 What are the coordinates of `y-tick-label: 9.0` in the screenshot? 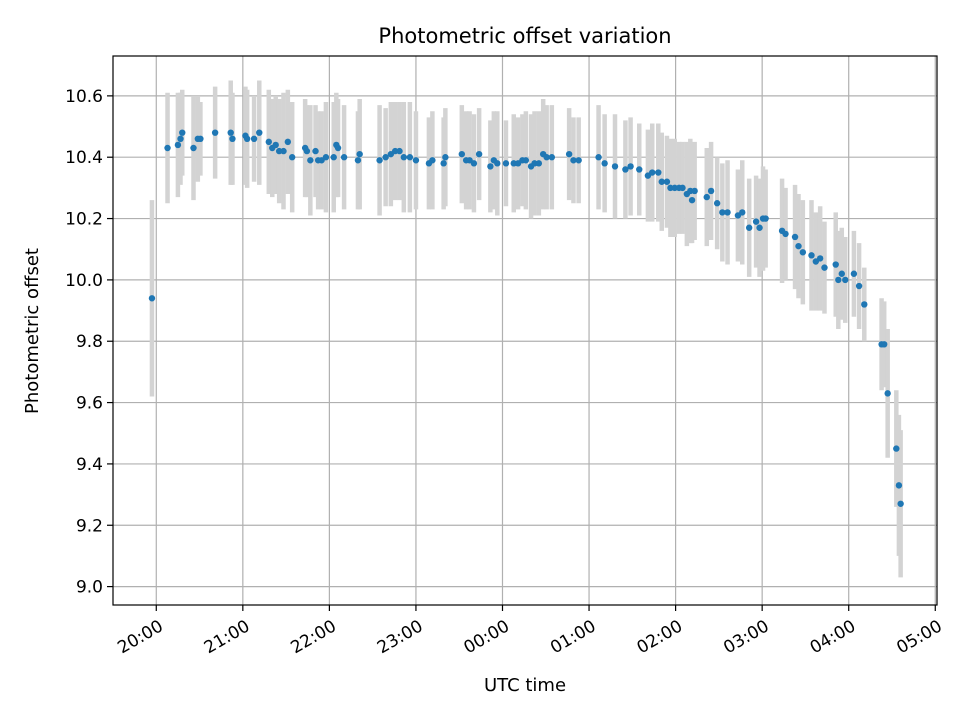 It's located at (89, 588).